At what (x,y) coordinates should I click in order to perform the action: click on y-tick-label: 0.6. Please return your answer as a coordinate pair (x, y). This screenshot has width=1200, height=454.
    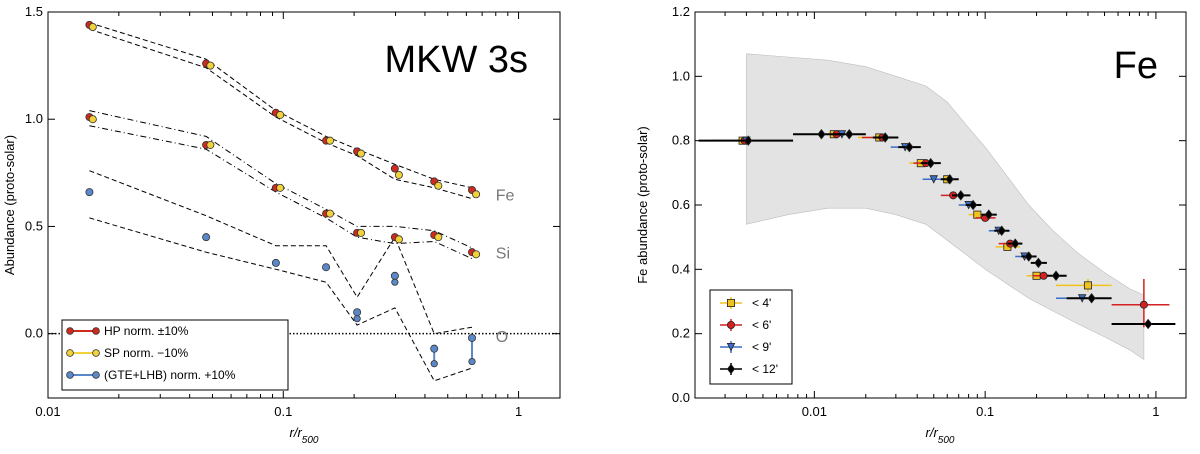
    Looking at the image, I should click on (681, 204).